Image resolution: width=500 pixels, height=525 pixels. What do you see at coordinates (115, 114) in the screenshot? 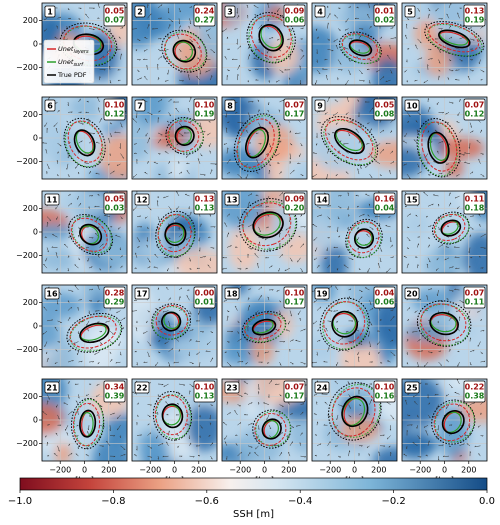
I see `score-surf: 0.12` at bounding box center [115, 114].